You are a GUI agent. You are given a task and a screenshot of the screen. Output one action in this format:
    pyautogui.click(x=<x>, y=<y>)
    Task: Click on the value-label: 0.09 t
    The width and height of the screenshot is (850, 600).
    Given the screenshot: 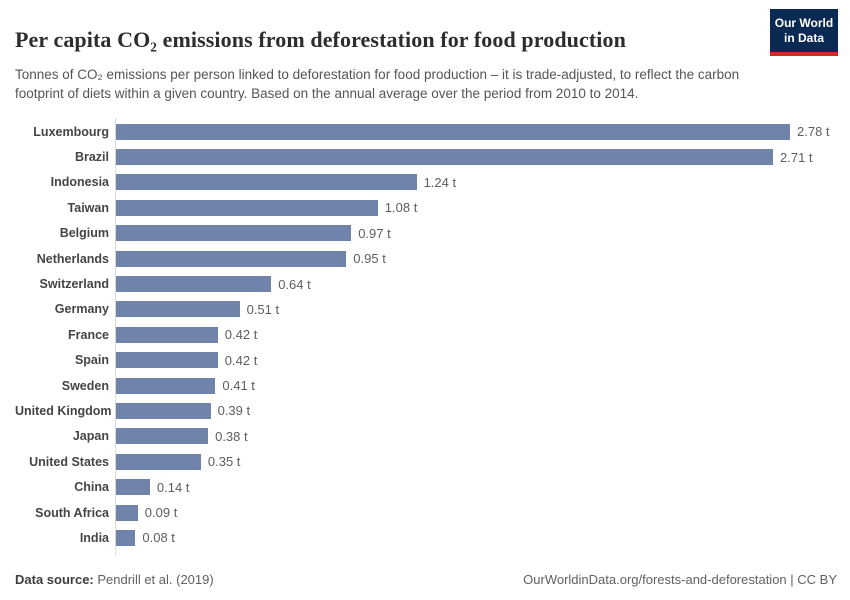 What is the action you would take?
    pyautogui.click(x=161, y=513)
    